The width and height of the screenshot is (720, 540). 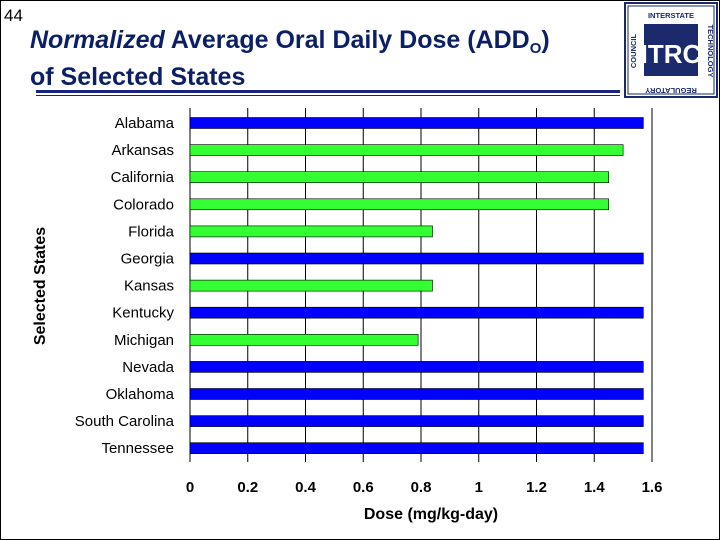 What do you see at coordinates (148, 367) in the screenshot?
I see `category-label-nevada: Nevada` at bounding box center [148, 367].